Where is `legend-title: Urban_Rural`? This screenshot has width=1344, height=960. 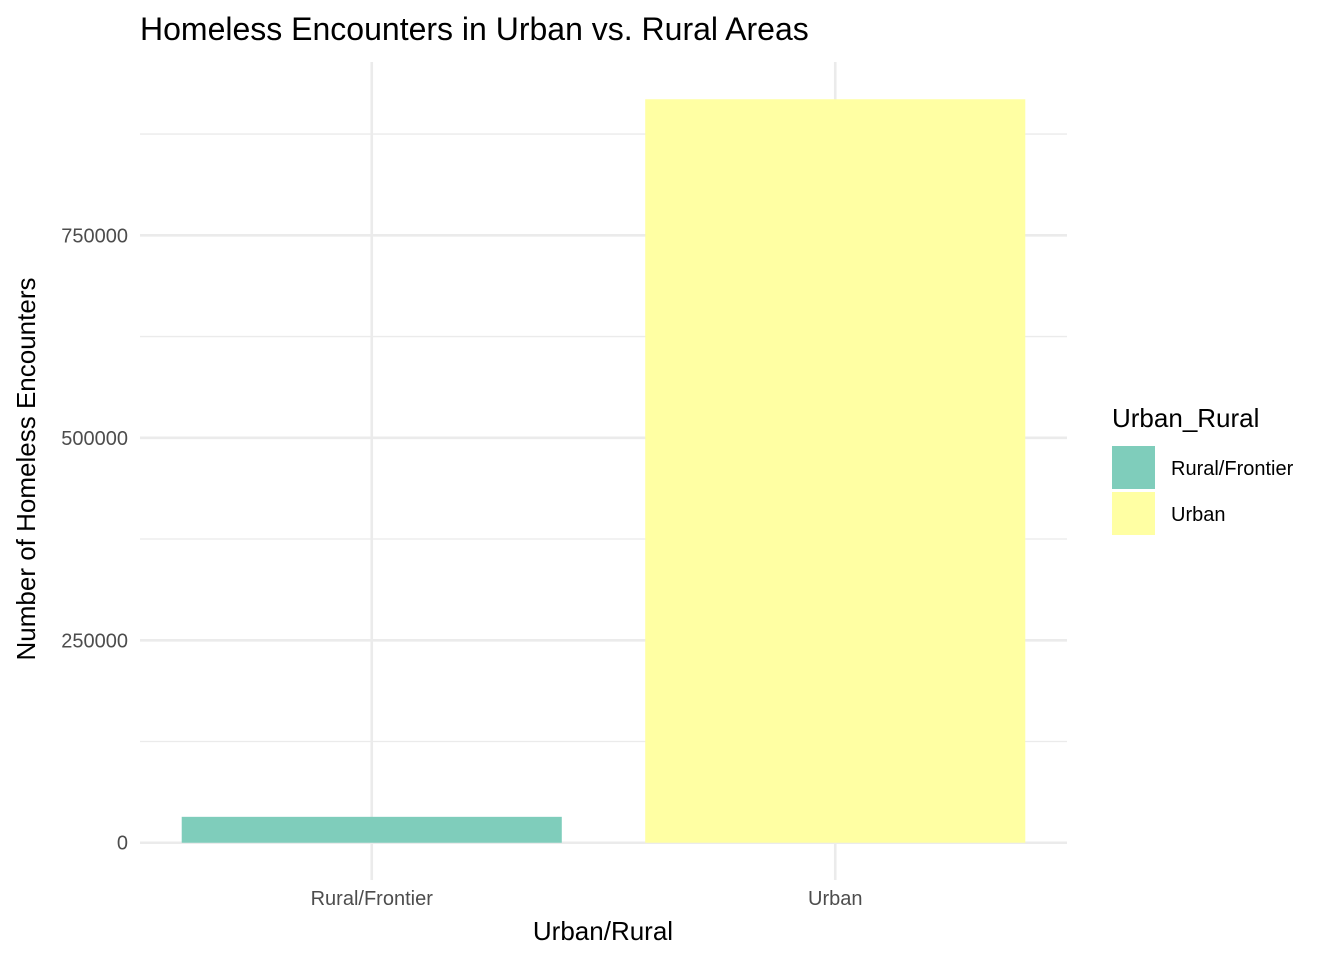
legend-title: Urban_Rural is located at coordinates (1185, 418).